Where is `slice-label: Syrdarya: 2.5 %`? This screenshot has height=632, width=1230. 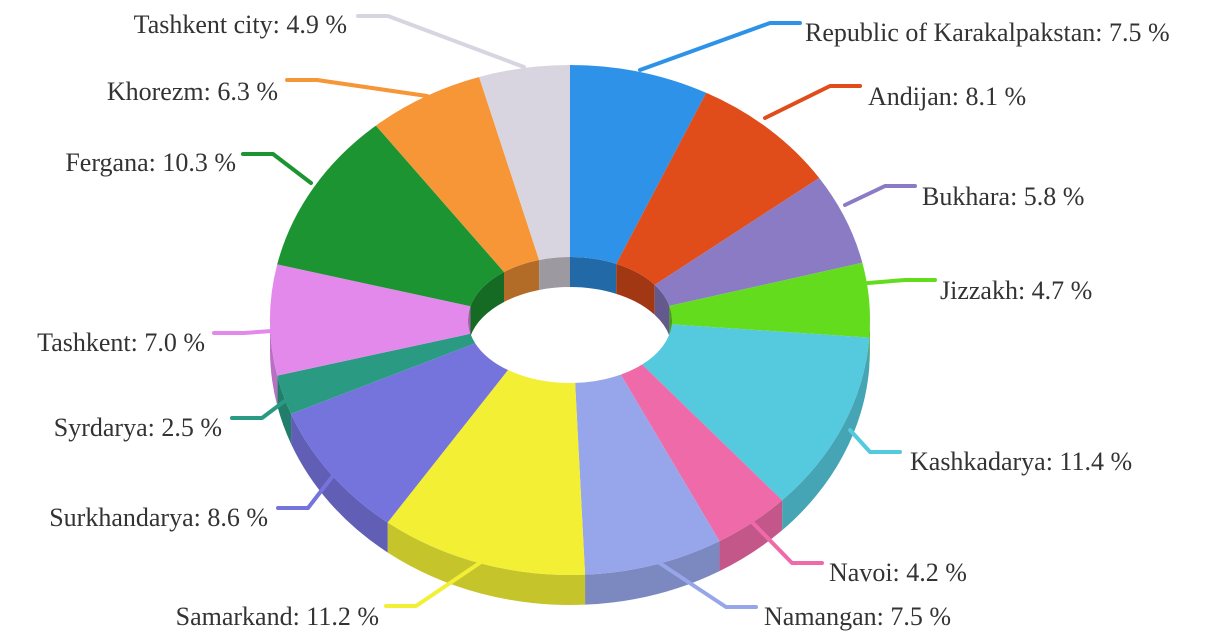 slice-label: Syrdarya: 2.5 % is located at coordinates (138, 427).